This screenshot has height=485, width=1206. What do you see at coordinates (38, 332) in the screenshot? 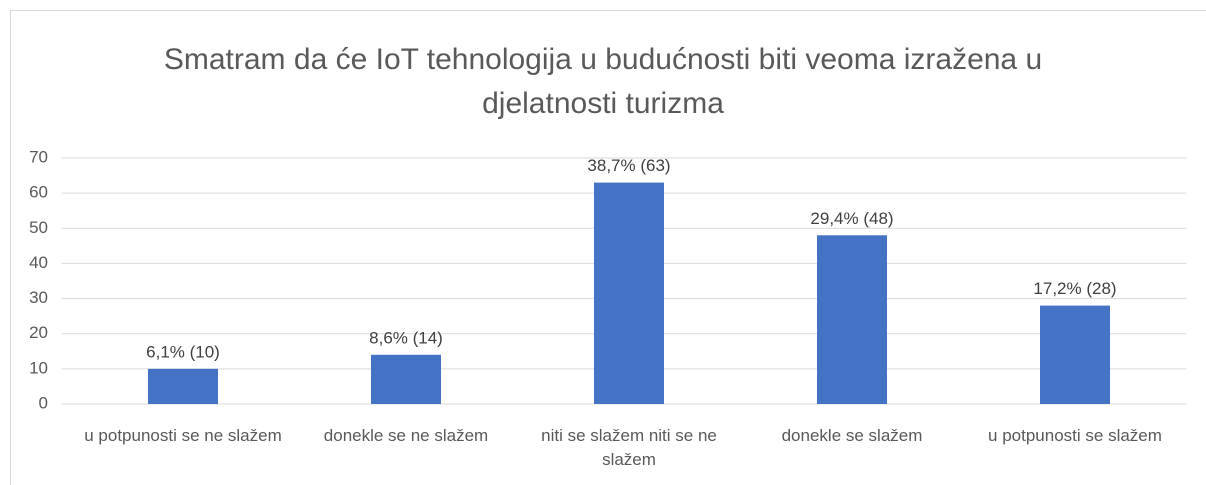
I see `y-tick-label: 20` at bounding box center [38, 332].